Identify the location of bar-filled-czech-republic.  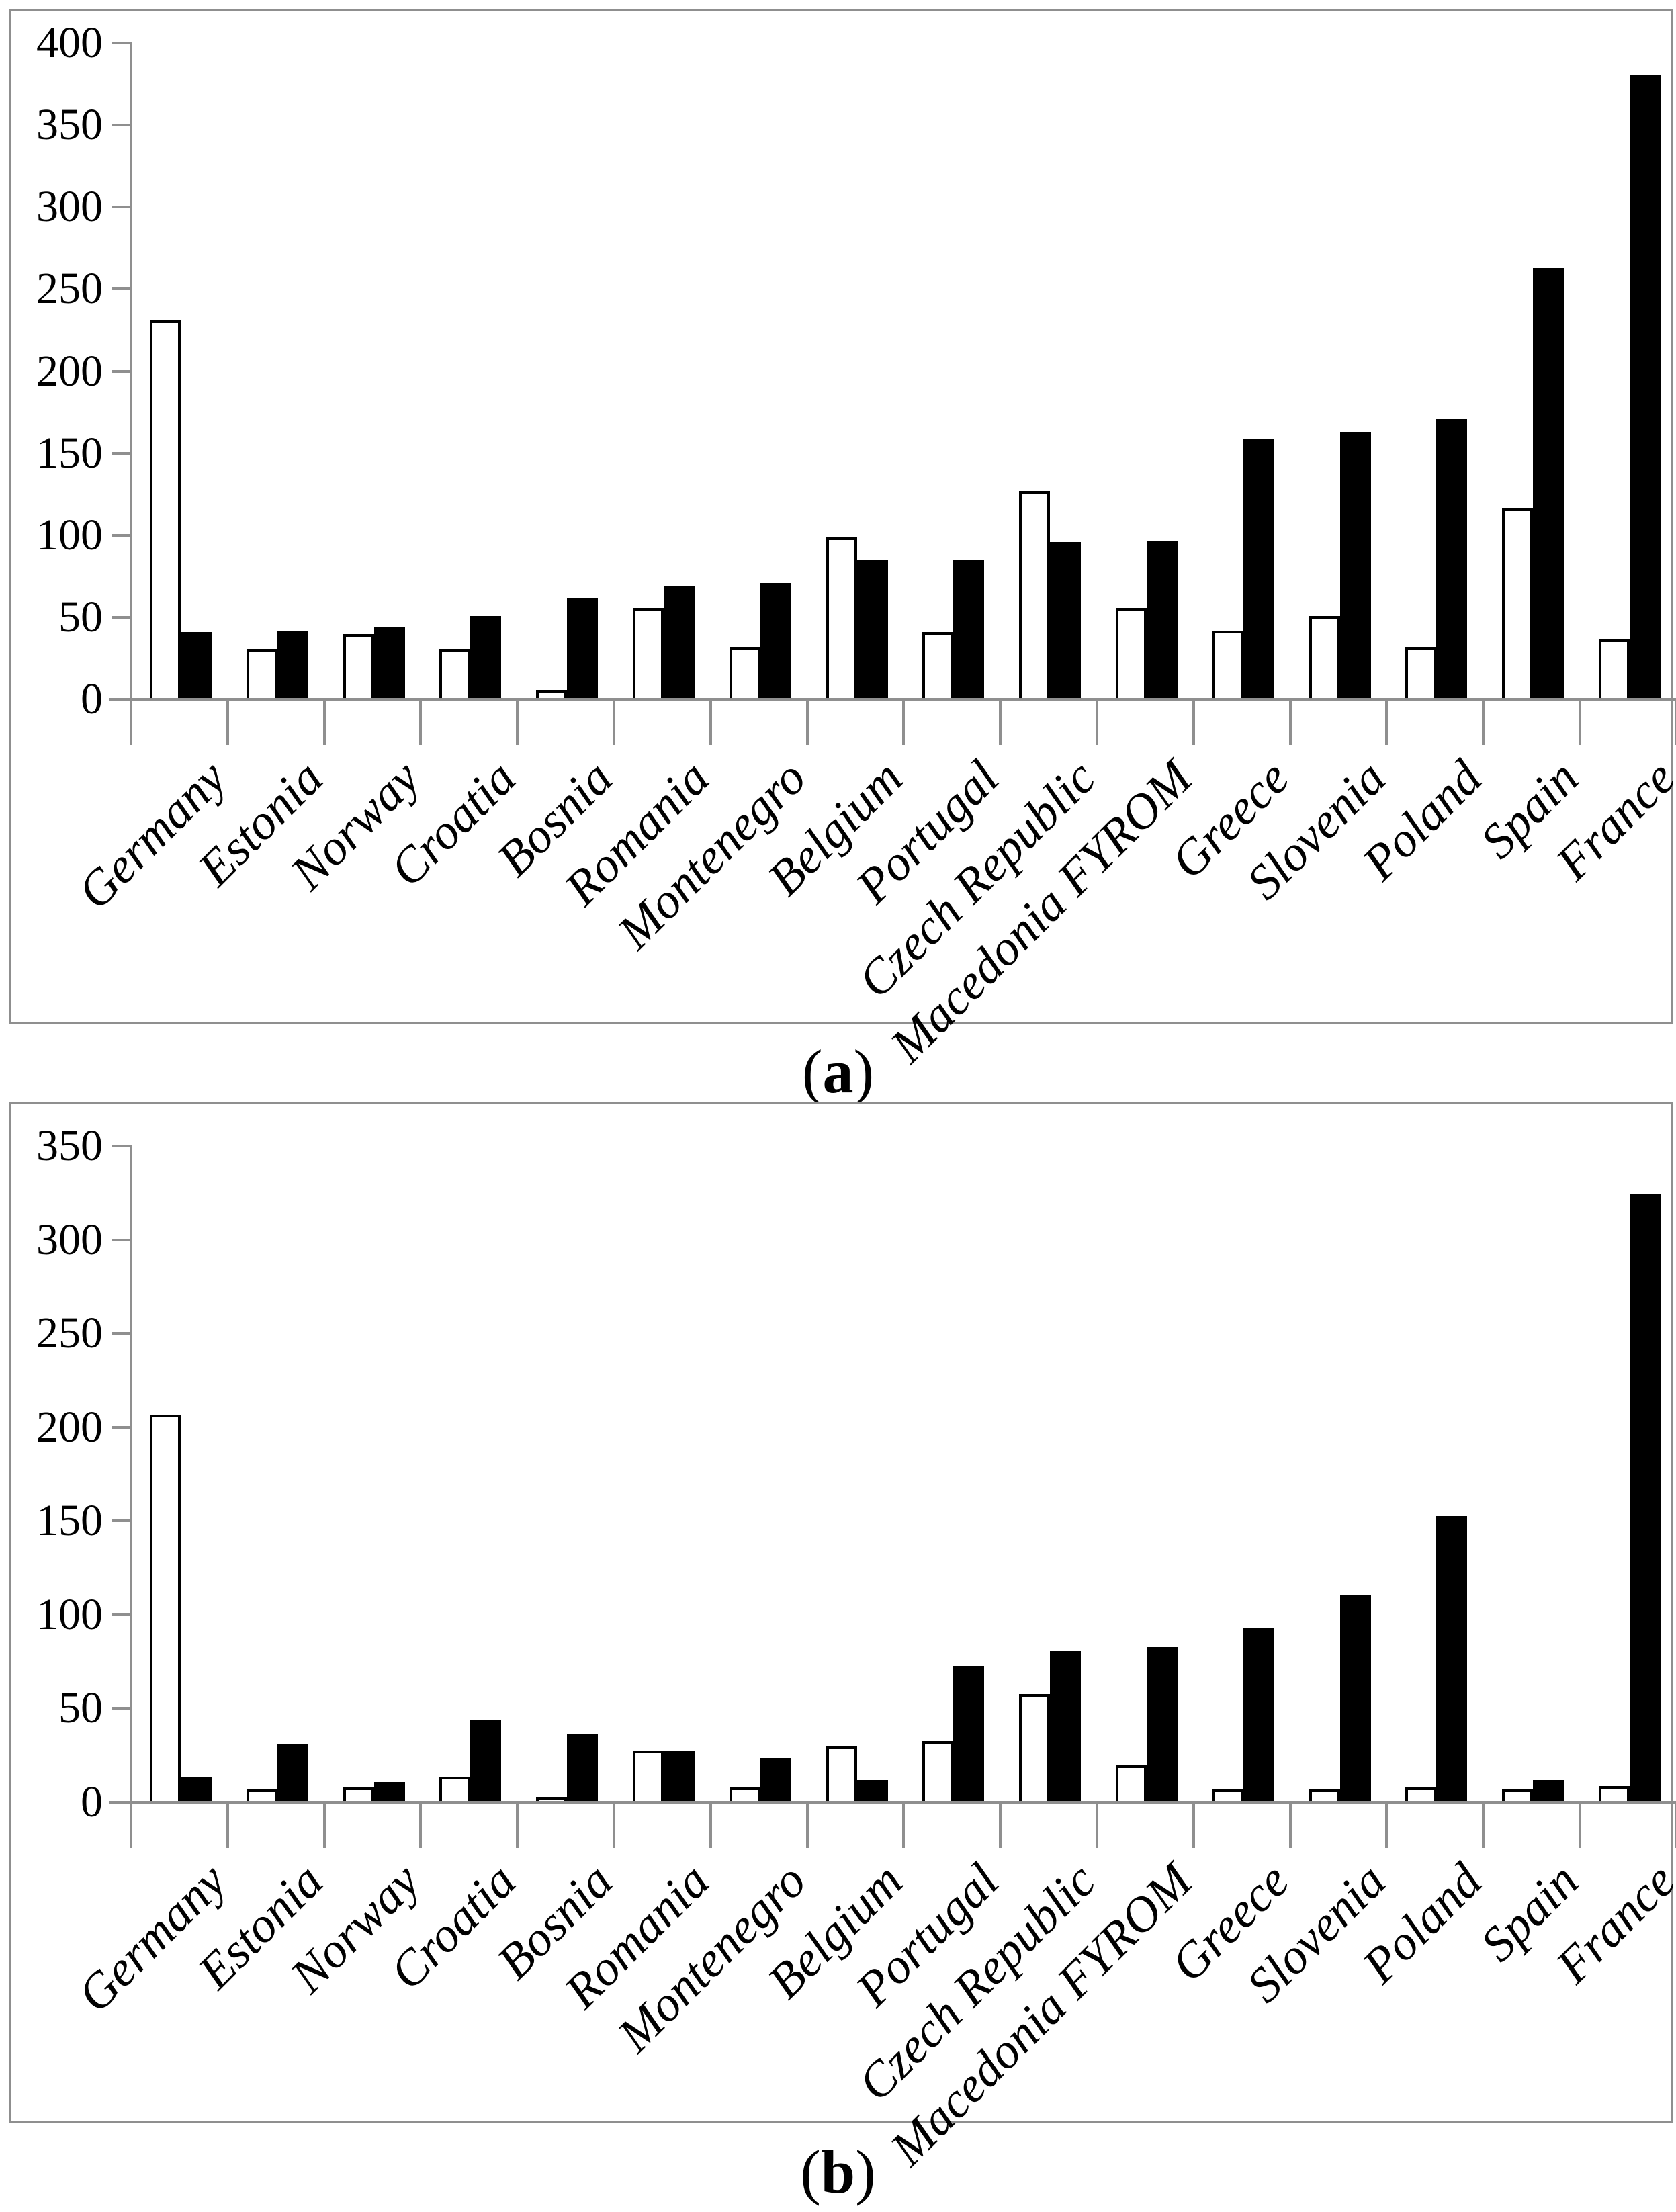
(1066, 1725).